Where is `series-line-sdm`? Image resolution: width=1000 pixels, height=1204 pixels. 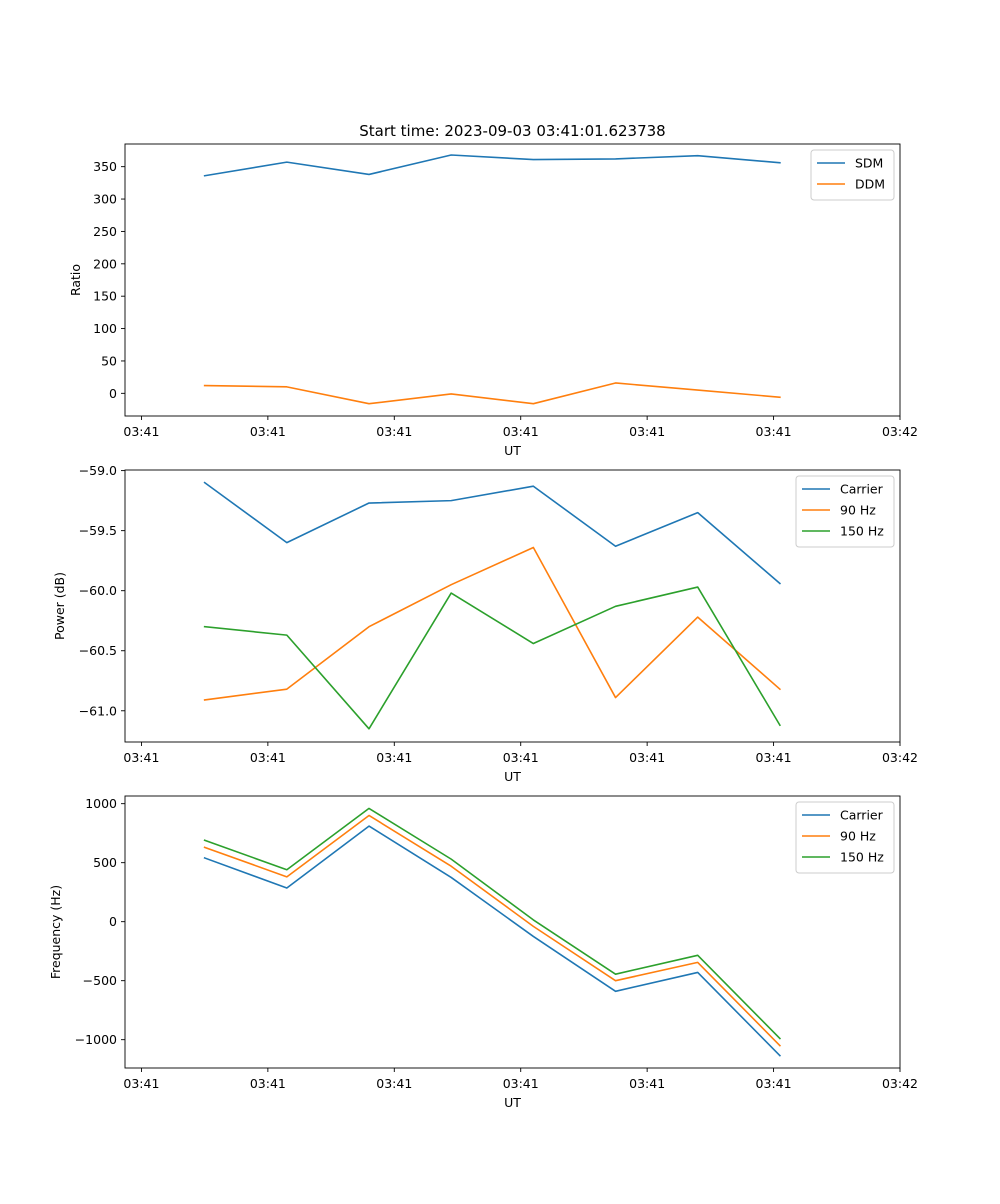
series-line-sdm is located at coordinates (492, 165).